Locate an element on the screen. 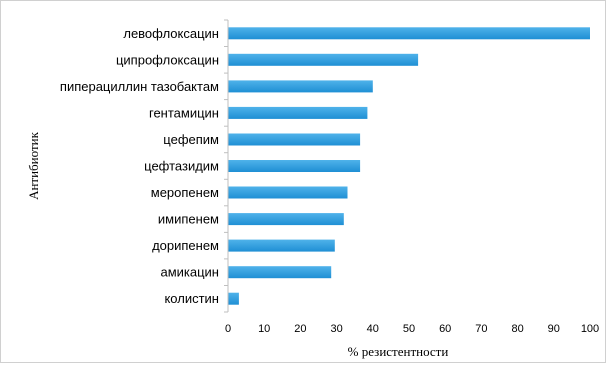 This screenshot has width=608, height=365. x-tick-label: 10 is located at coordinates (264, 329).